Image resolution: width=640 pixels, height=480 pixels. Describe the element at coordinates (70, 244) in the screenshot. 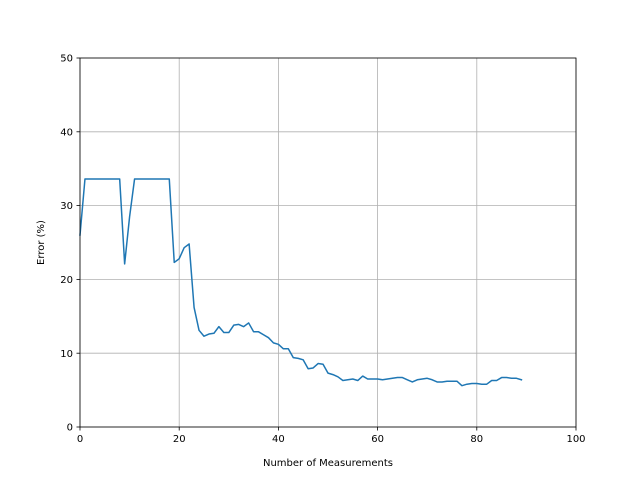

I see `y-axis: 0 10 20 30 40 50` at that location.